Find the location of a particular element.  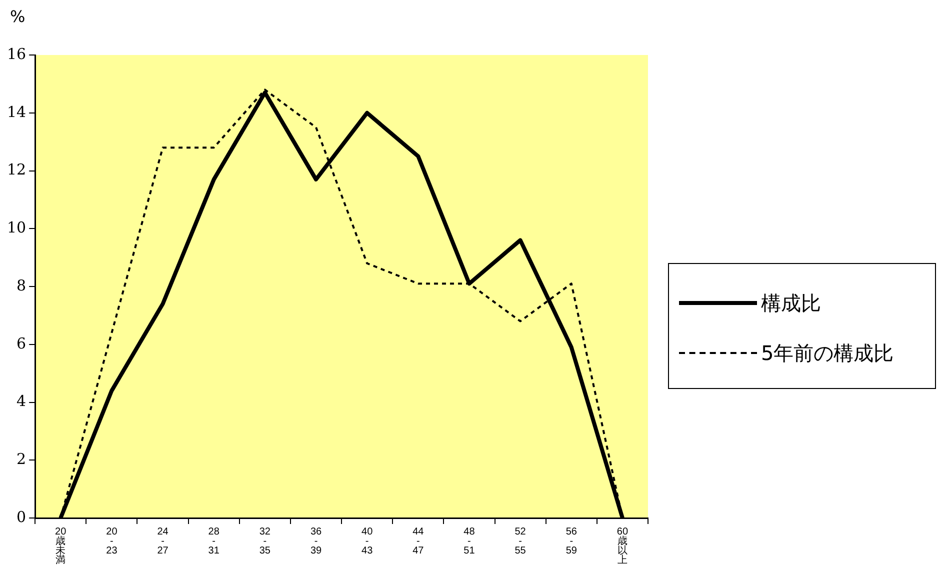

x-tick-label: 56-59 is located at coordinates (572, 541).